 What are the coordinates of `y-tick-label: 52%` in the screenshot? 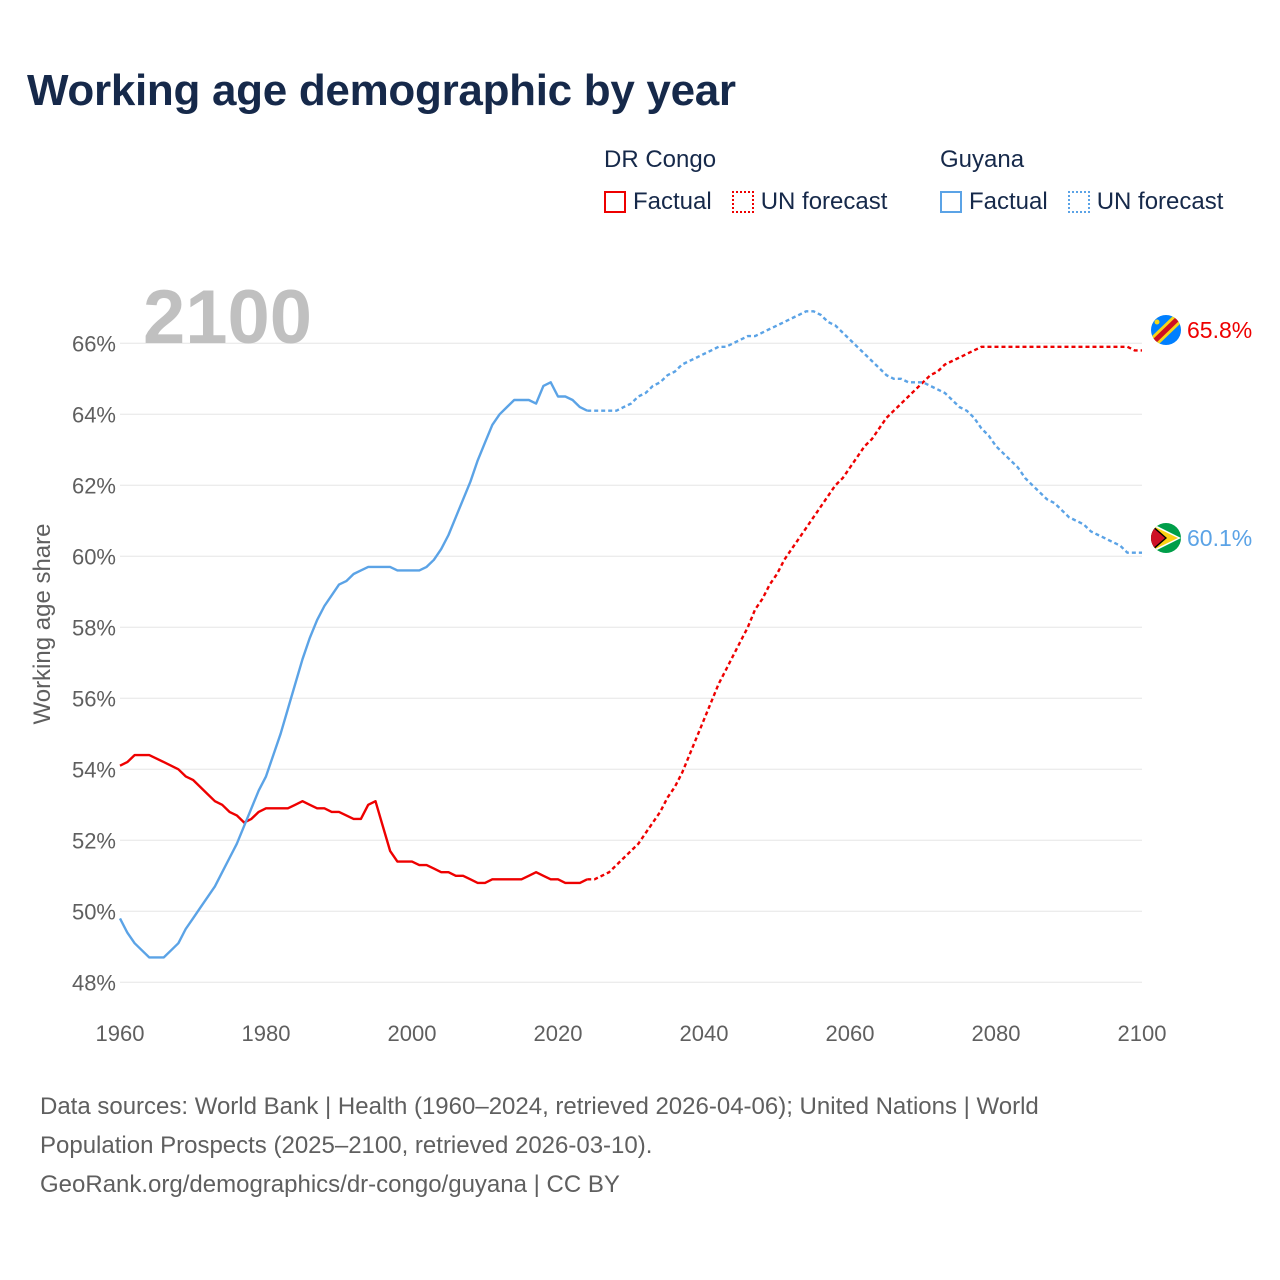 It's located at (94, 840).